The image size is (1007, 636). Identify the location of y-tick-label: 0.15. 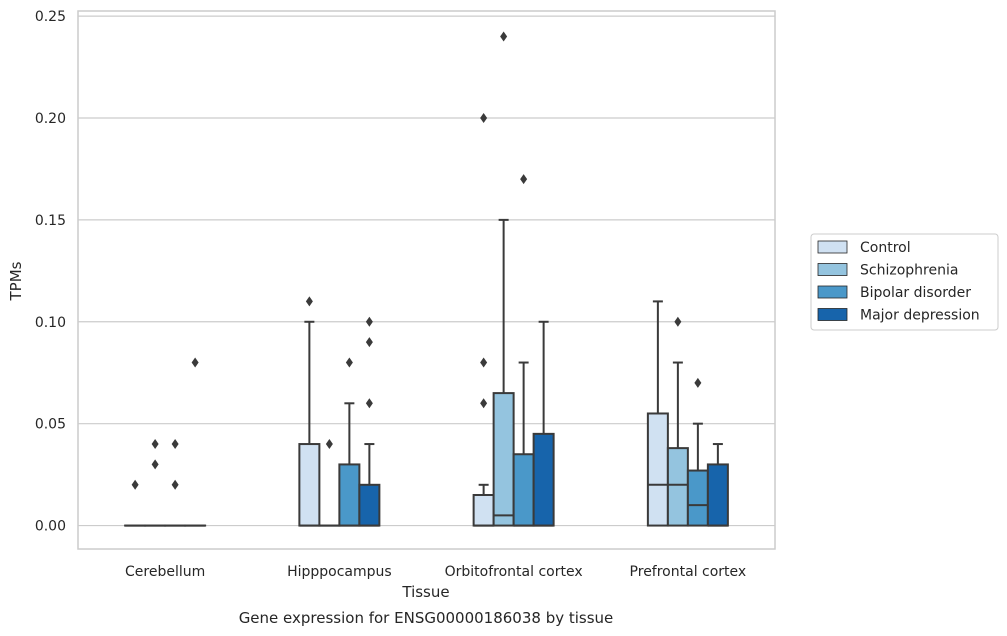
(50, 221).